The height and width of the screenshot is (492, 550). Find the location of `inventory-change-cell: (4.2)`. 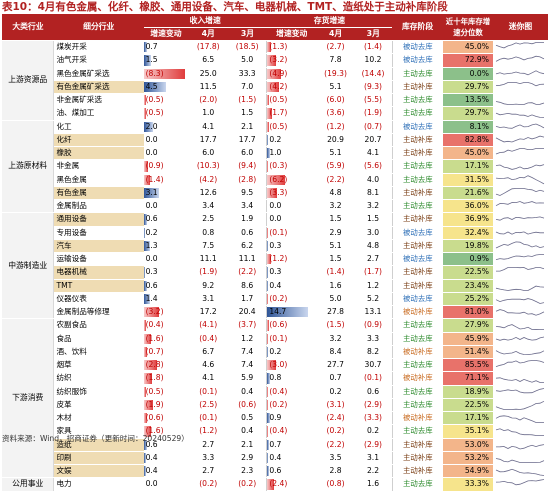

inventory-change-cell: (4.2) is located at coordinates (292, 86).